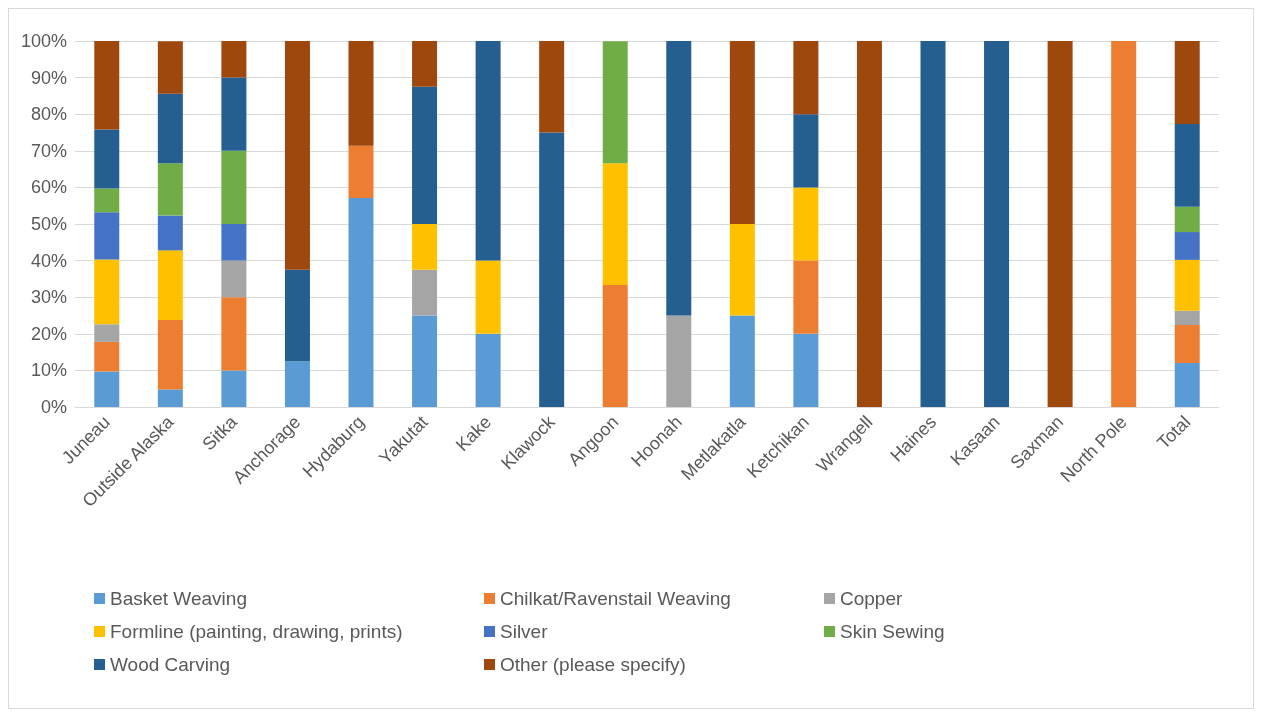 The image size is (1262, 717). What do you see at coordinates (256, 631) in the screenshot?
I see `legend-label: Formline (painting, drawing, prints)` at bounding box center [256, 631].